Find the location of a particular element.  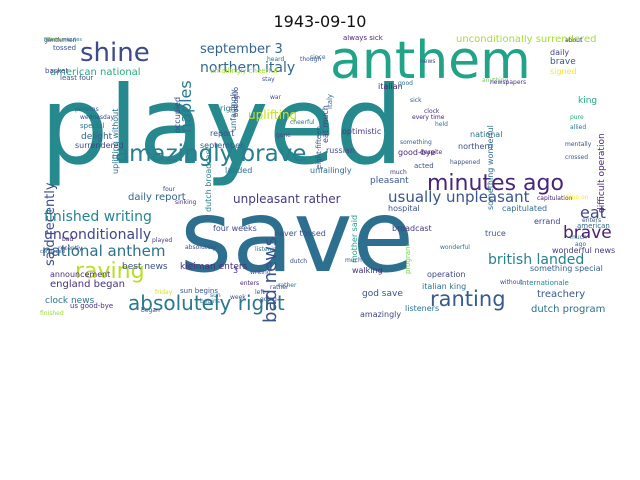

cloud-word-clock-99: clock is located at coordinates (432, 111).